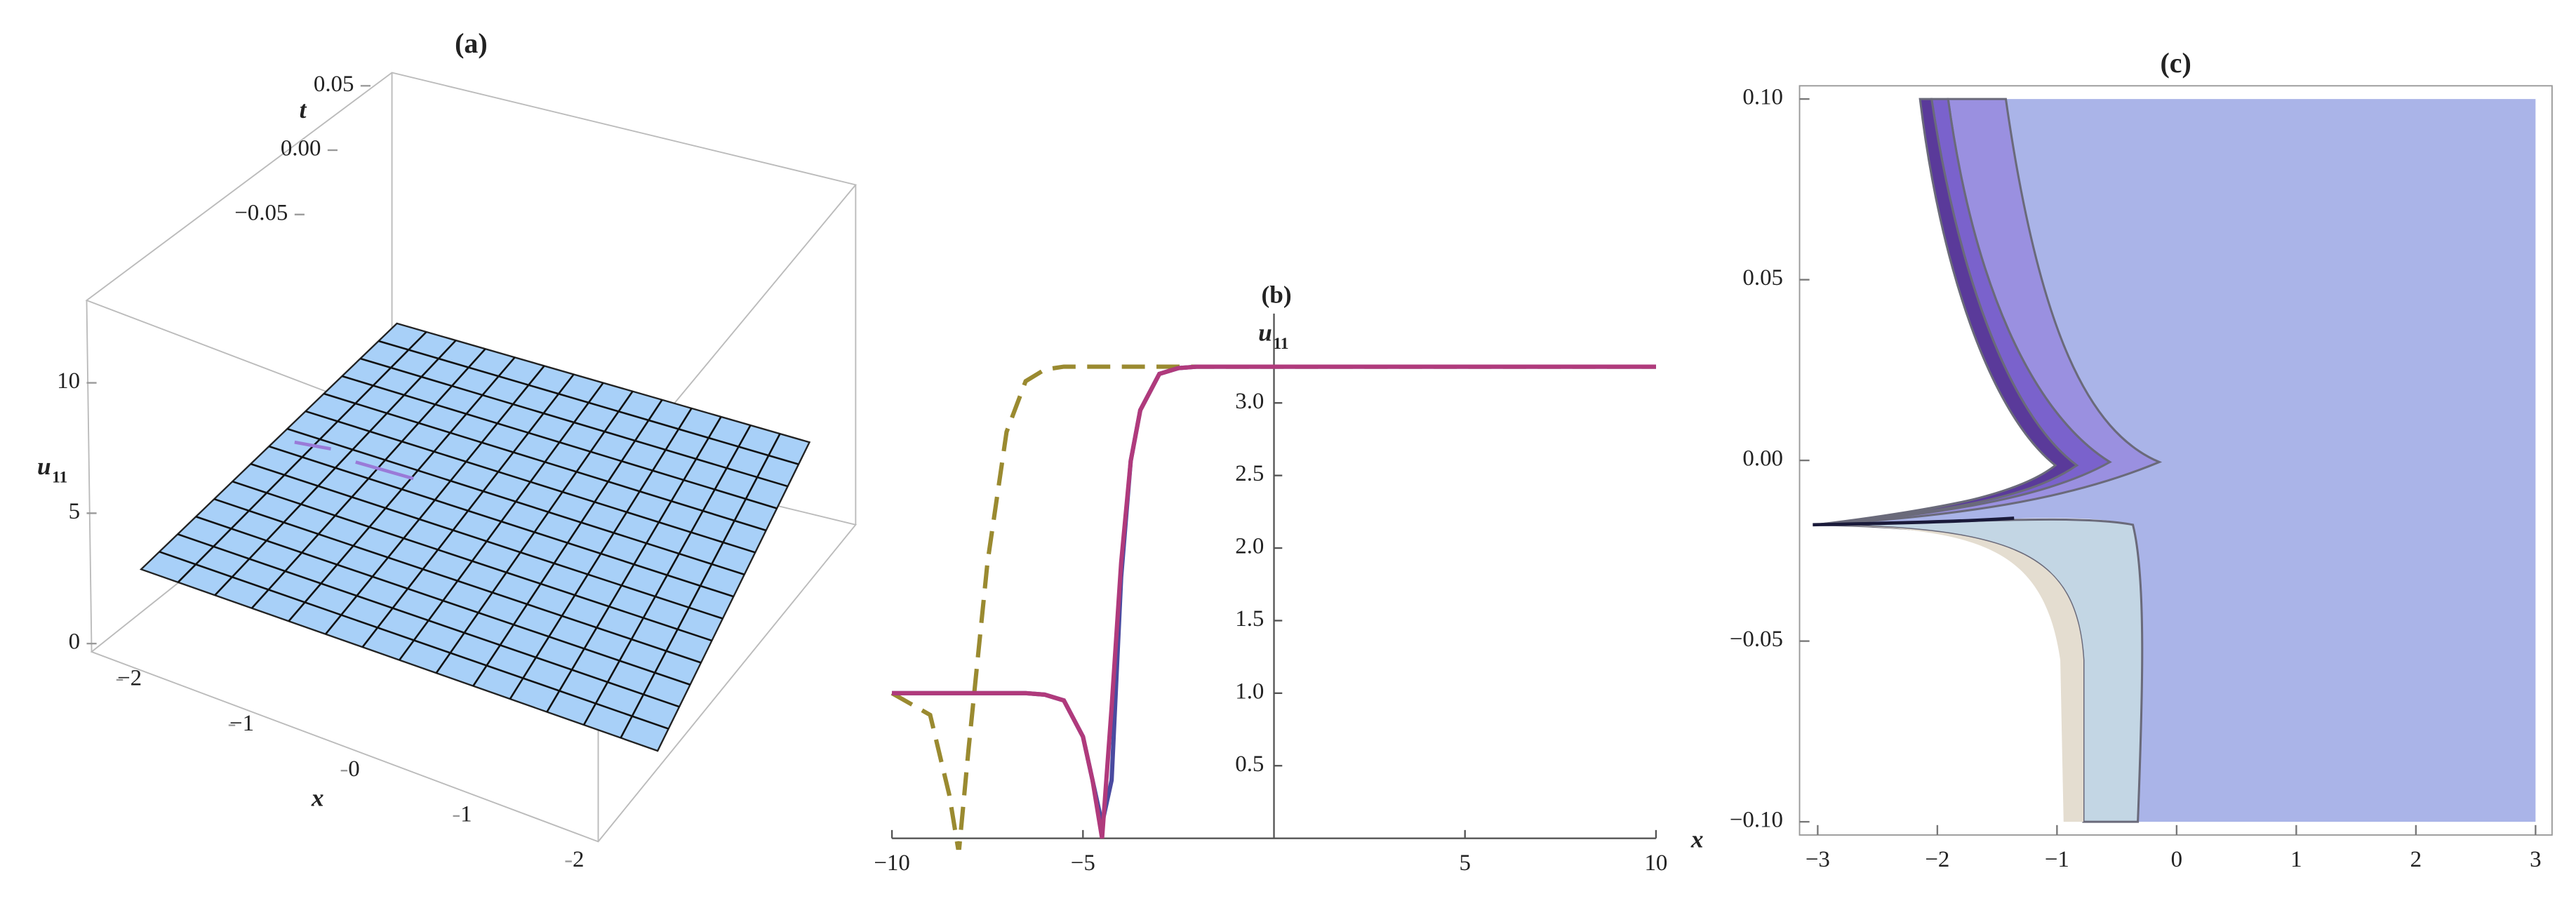 This screenshot has height=901, width=2576. What do you see at coordinates (466, 814) in the screenshot?
I see `tick-label: 1` at bounding box center [466, 814].